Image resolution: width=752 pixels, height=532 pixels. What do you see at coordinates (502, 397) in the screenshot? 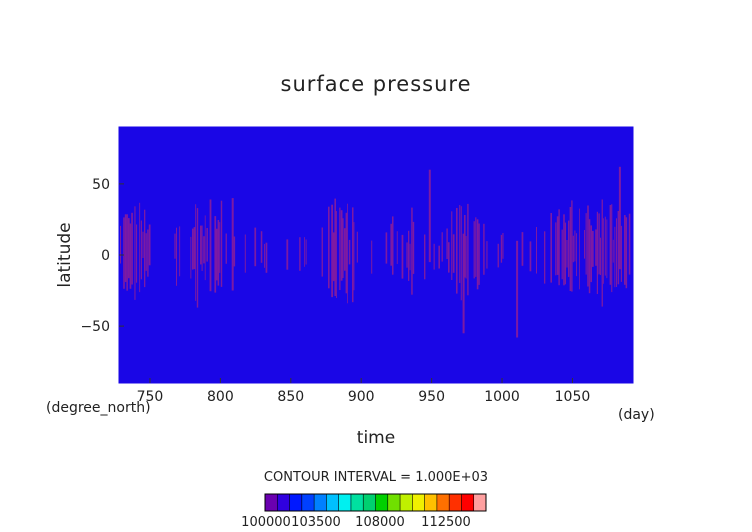
I see `x-tick-label: 1000` at bounding box center [502, 397].